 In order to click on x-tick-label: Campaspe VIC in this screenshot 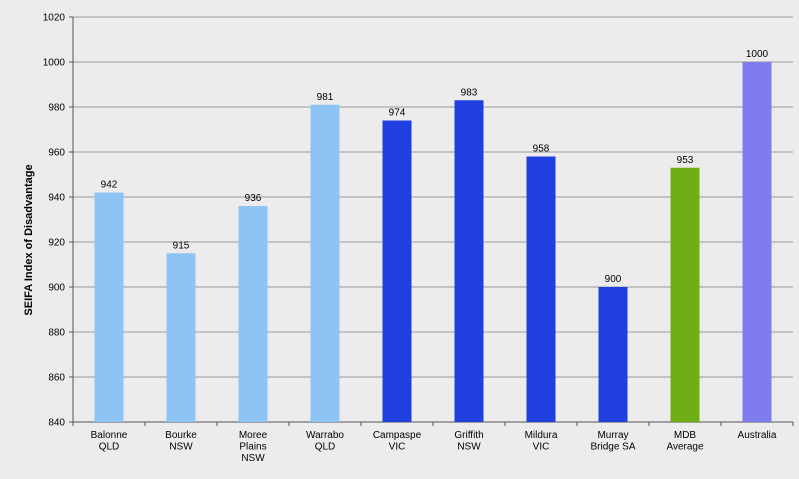, I will do `click(397, 441)`.